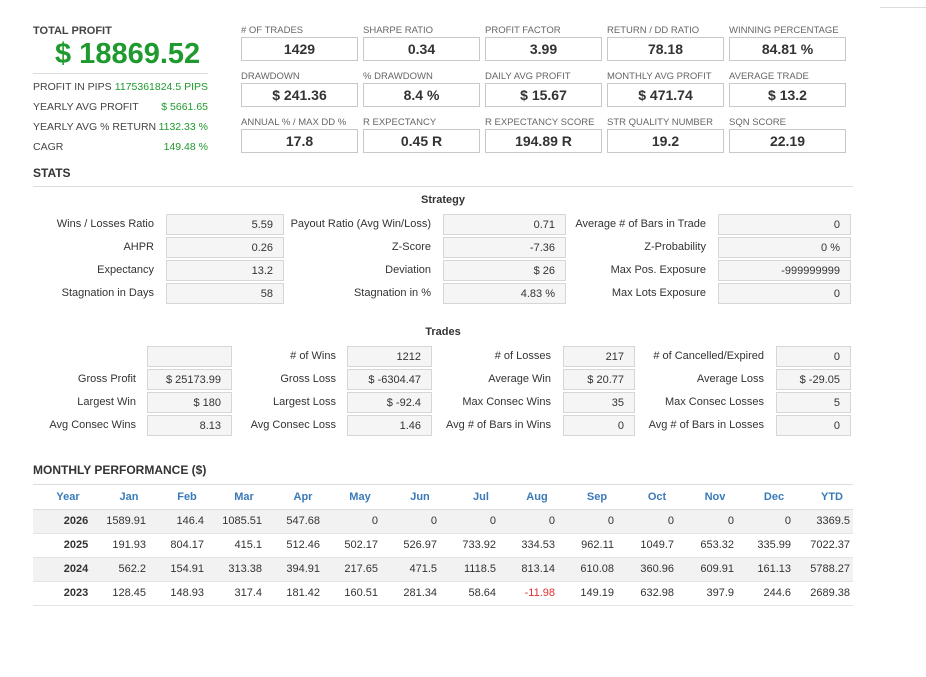 This screenshot has height=677, width=926. What do you see at coordinates (708, 356) in the screenshot?
I see `trade-label: # of Cancelled/Expired` at bounding box center [708, 356].